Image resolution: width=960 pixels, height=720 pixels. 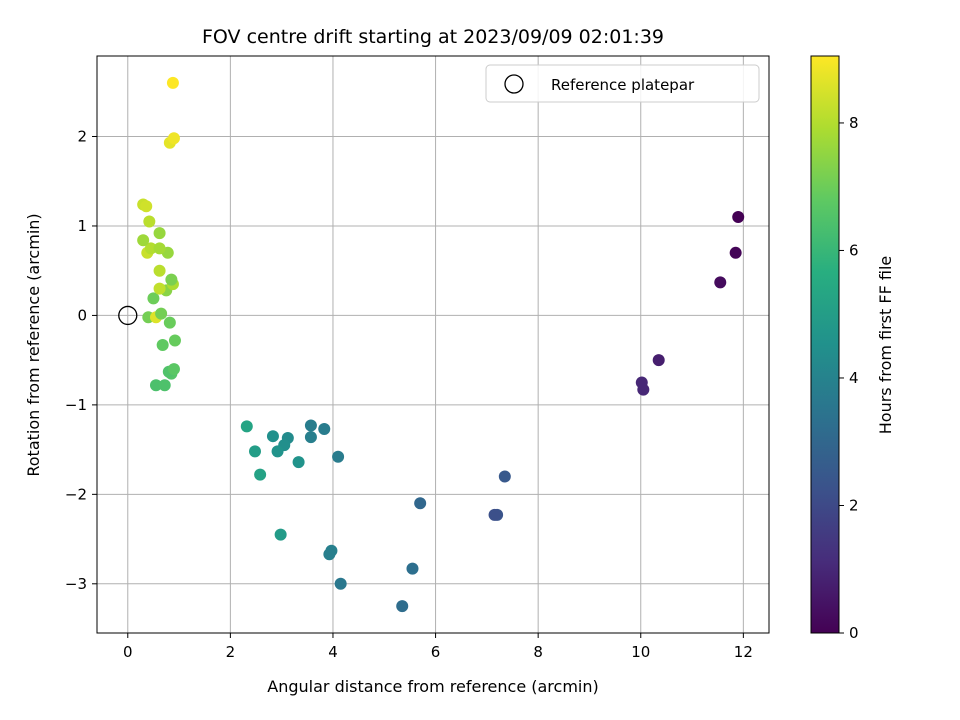 I want to click on colorbar-tick-label: 8, so click(x=854, y=123).